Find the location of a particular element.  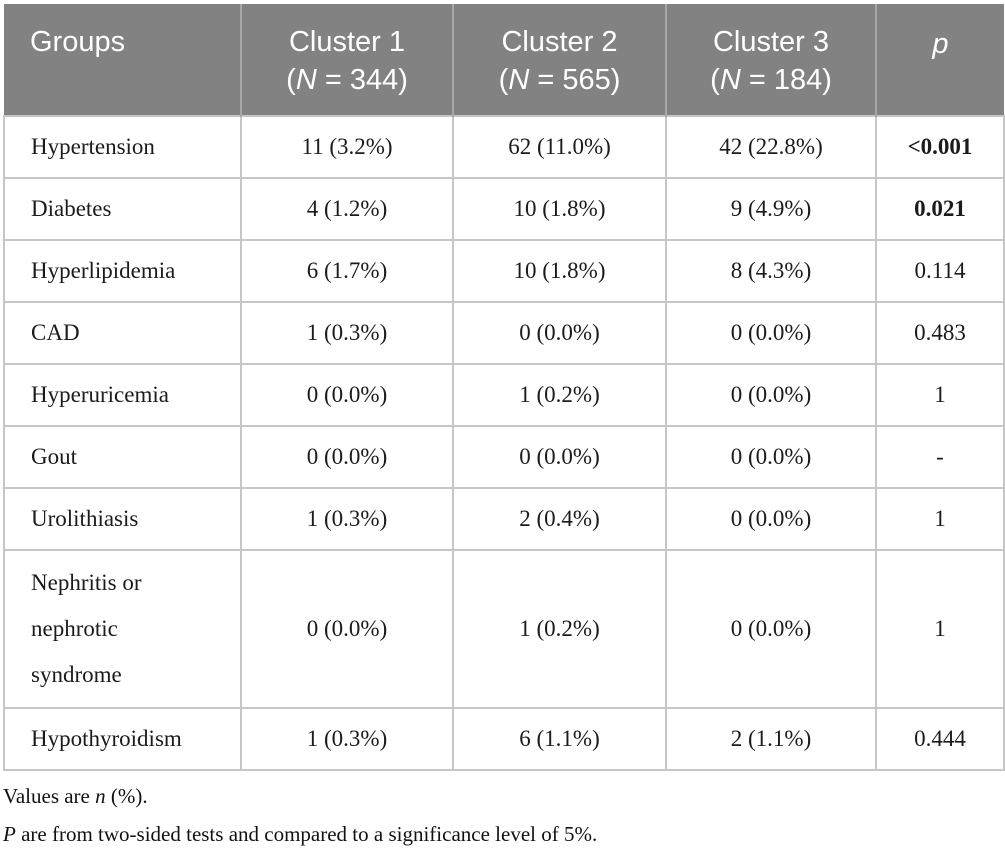

header-cluster-2: Cluster 2 (N = 565) is located at coordinates (560, 60).